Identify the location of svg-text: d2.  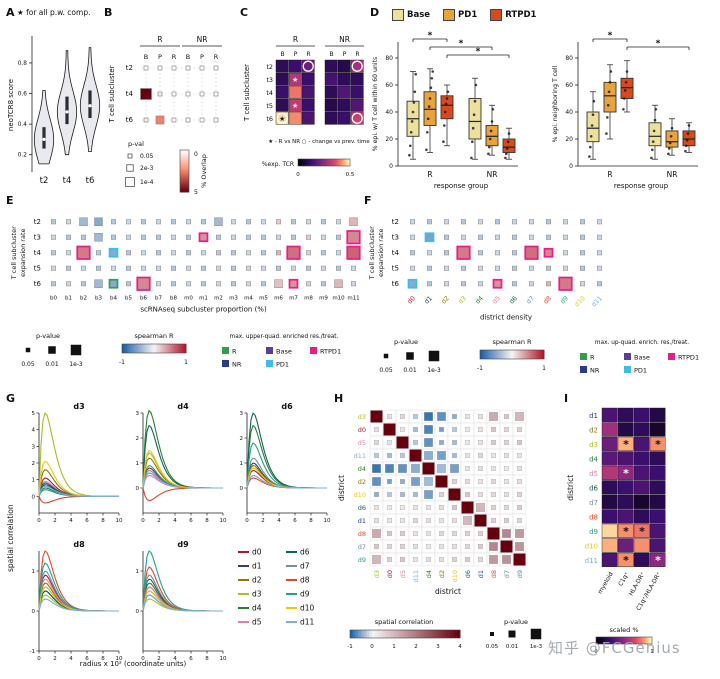
(442, 574).